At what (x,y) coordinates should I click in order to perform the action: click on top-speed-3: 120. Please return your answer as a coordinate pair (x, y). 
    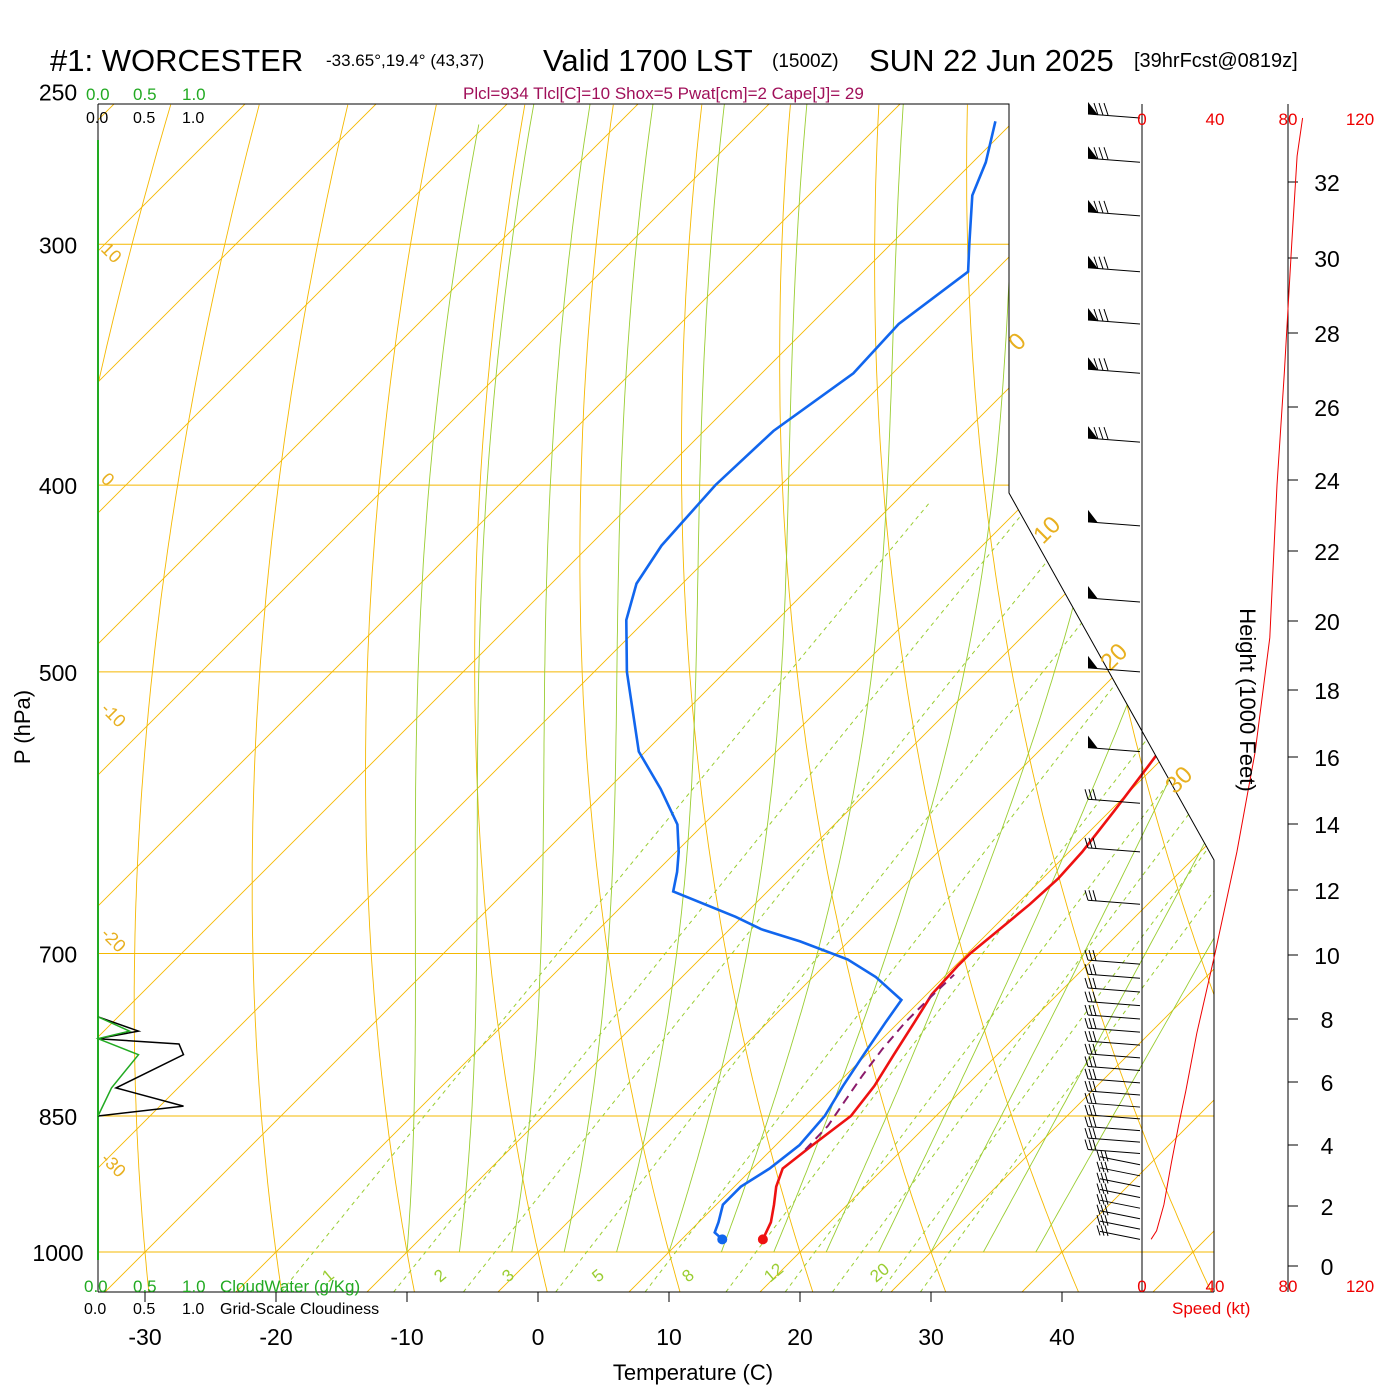
    Looking at the image, I should click on (1360, 119).